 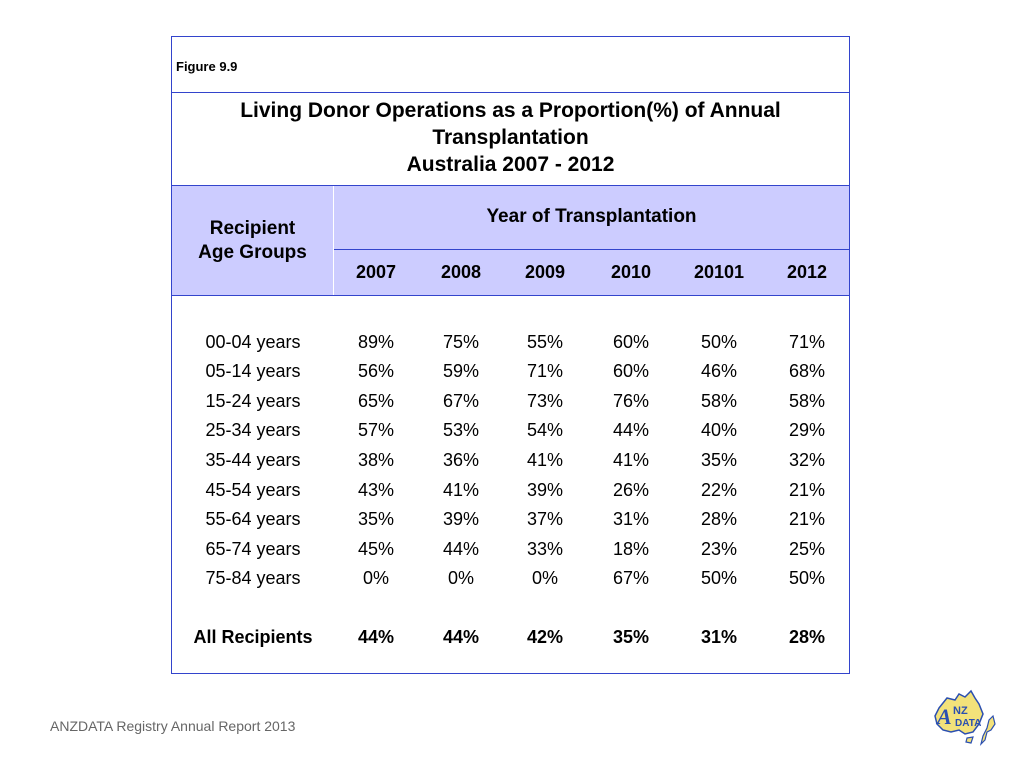 What do you see at coordinates (376, 430) in the screenshot?
I see `table-cell: 57%` at bounding box center [376, 430].